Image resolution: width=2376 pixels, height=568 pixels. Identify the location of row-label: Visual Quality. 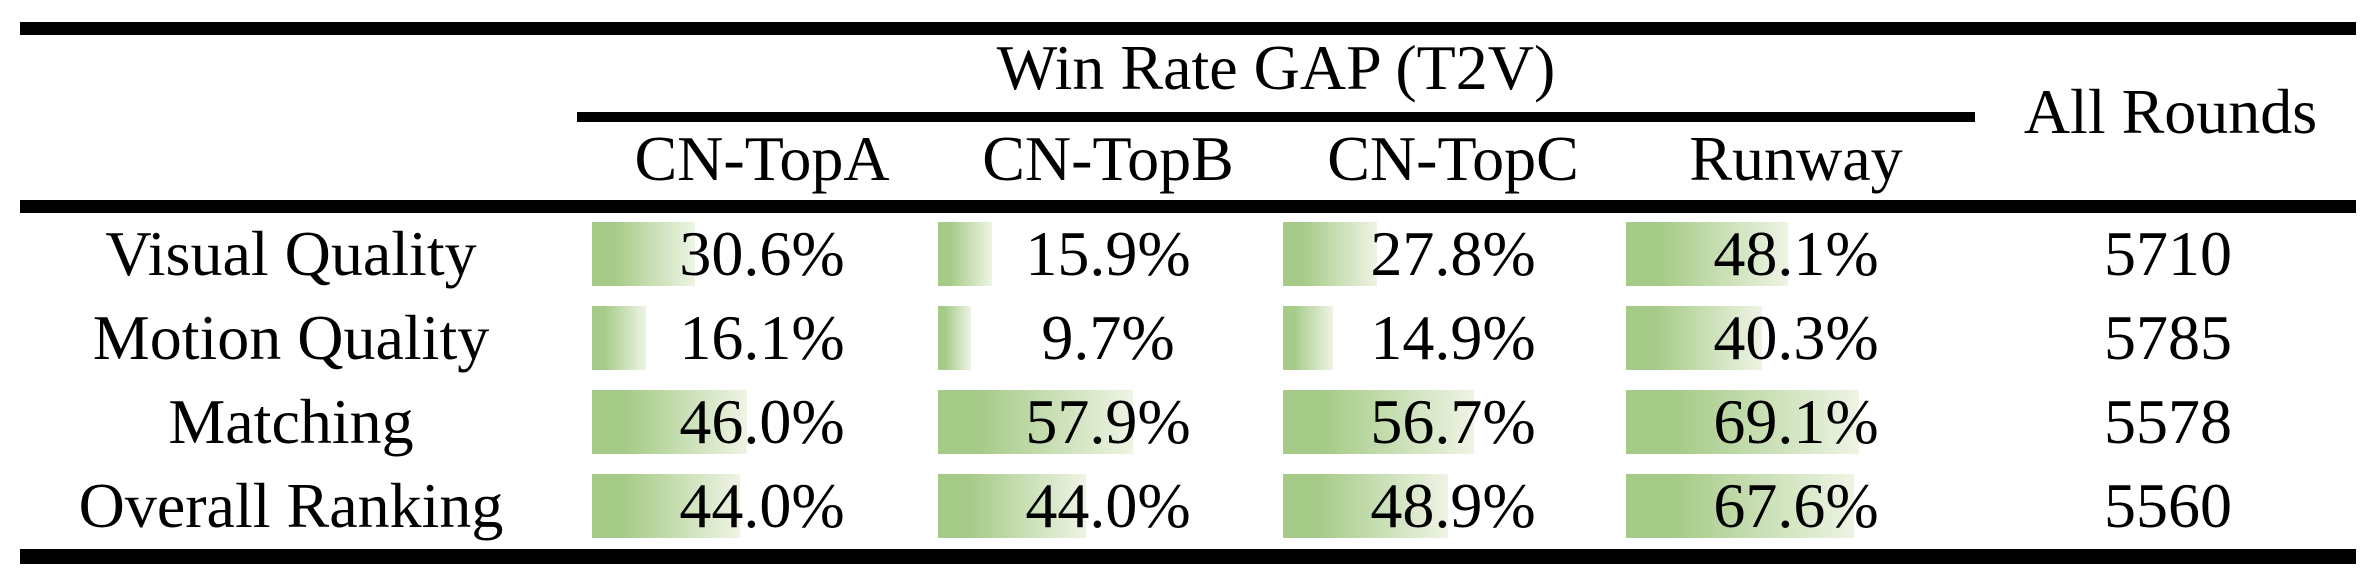
(291, 253).